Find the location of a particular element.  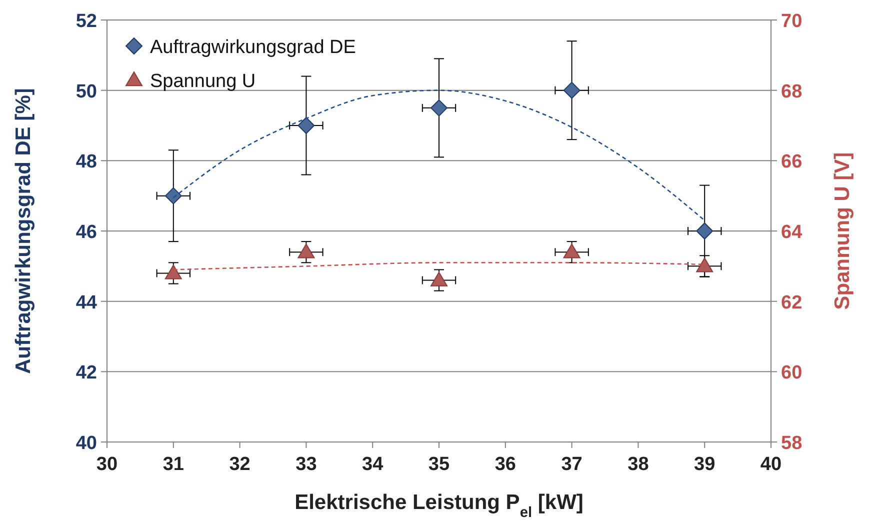

y-tick-label: 52 is located at coordinates (86, 21).